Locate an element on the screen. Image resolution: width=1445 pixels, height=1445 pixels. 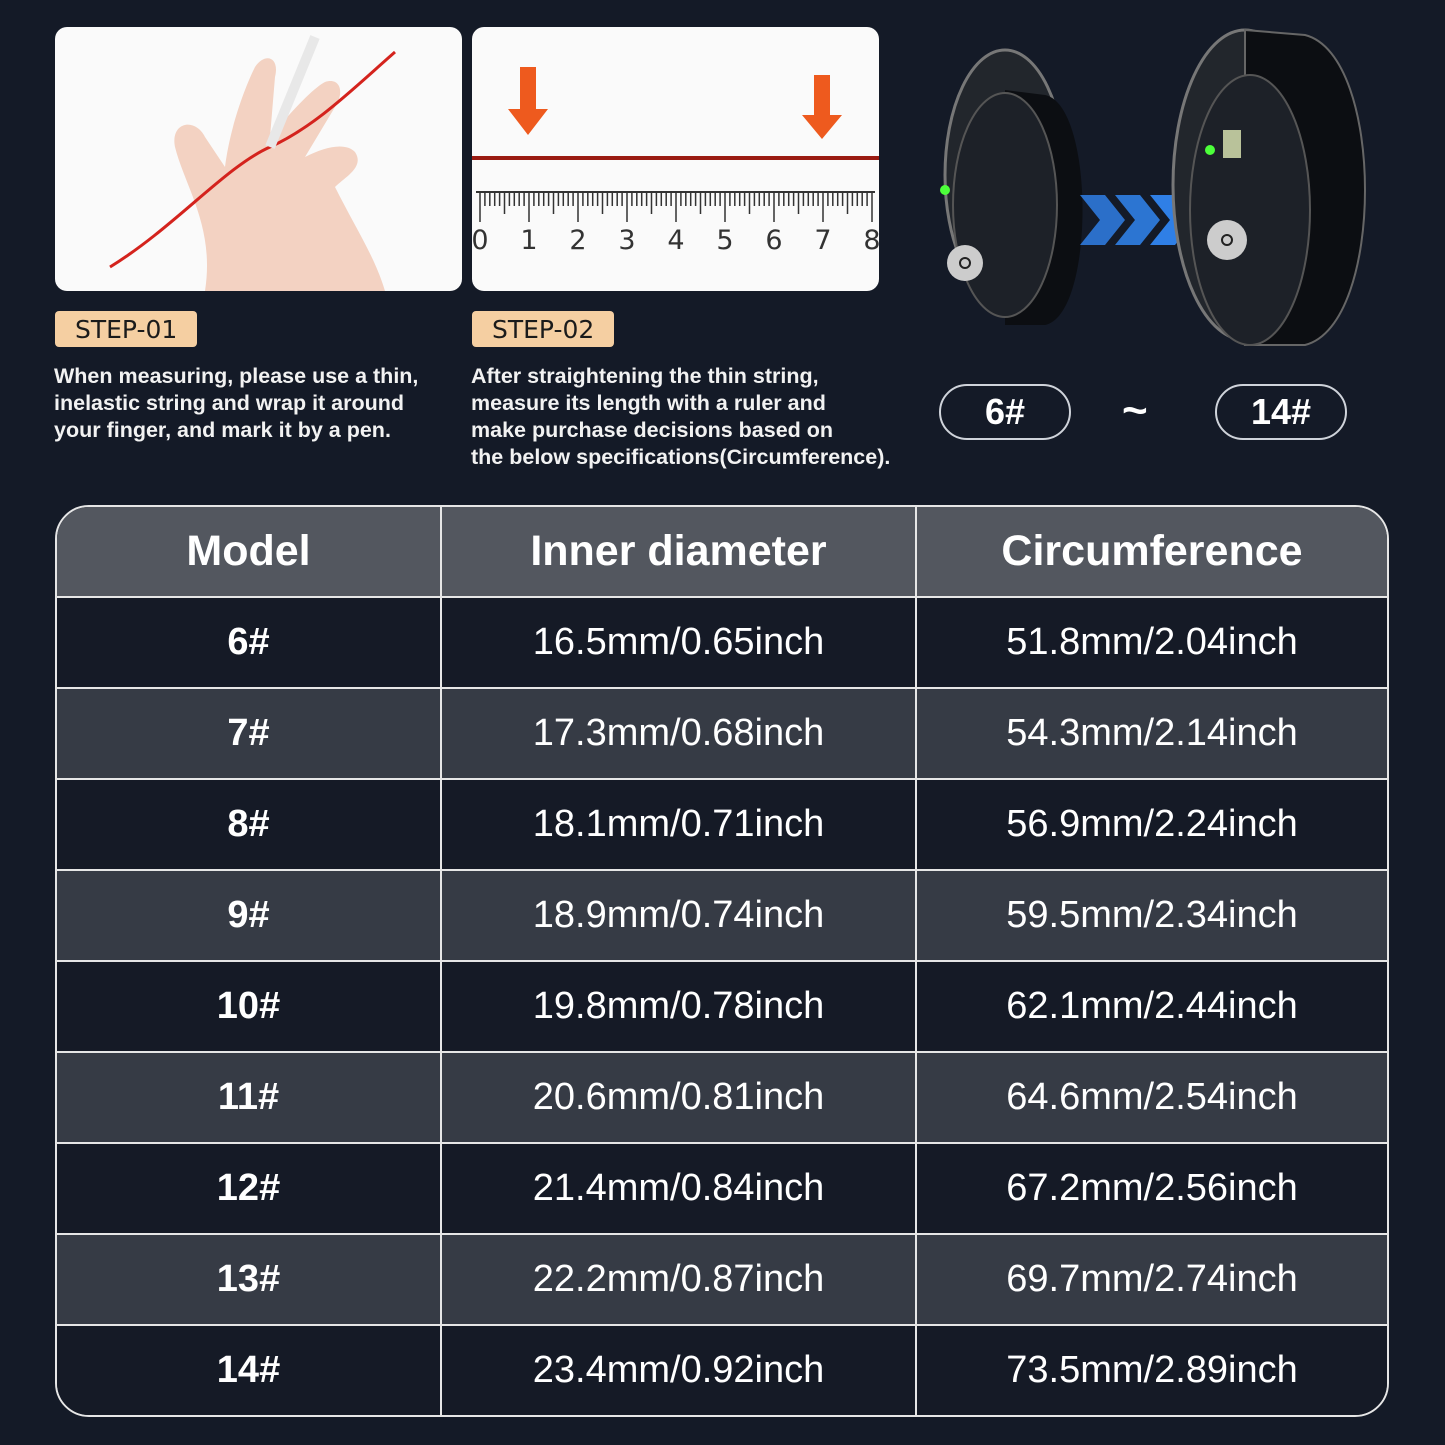
cell-model: 8# is located at coordinates (249, 825).